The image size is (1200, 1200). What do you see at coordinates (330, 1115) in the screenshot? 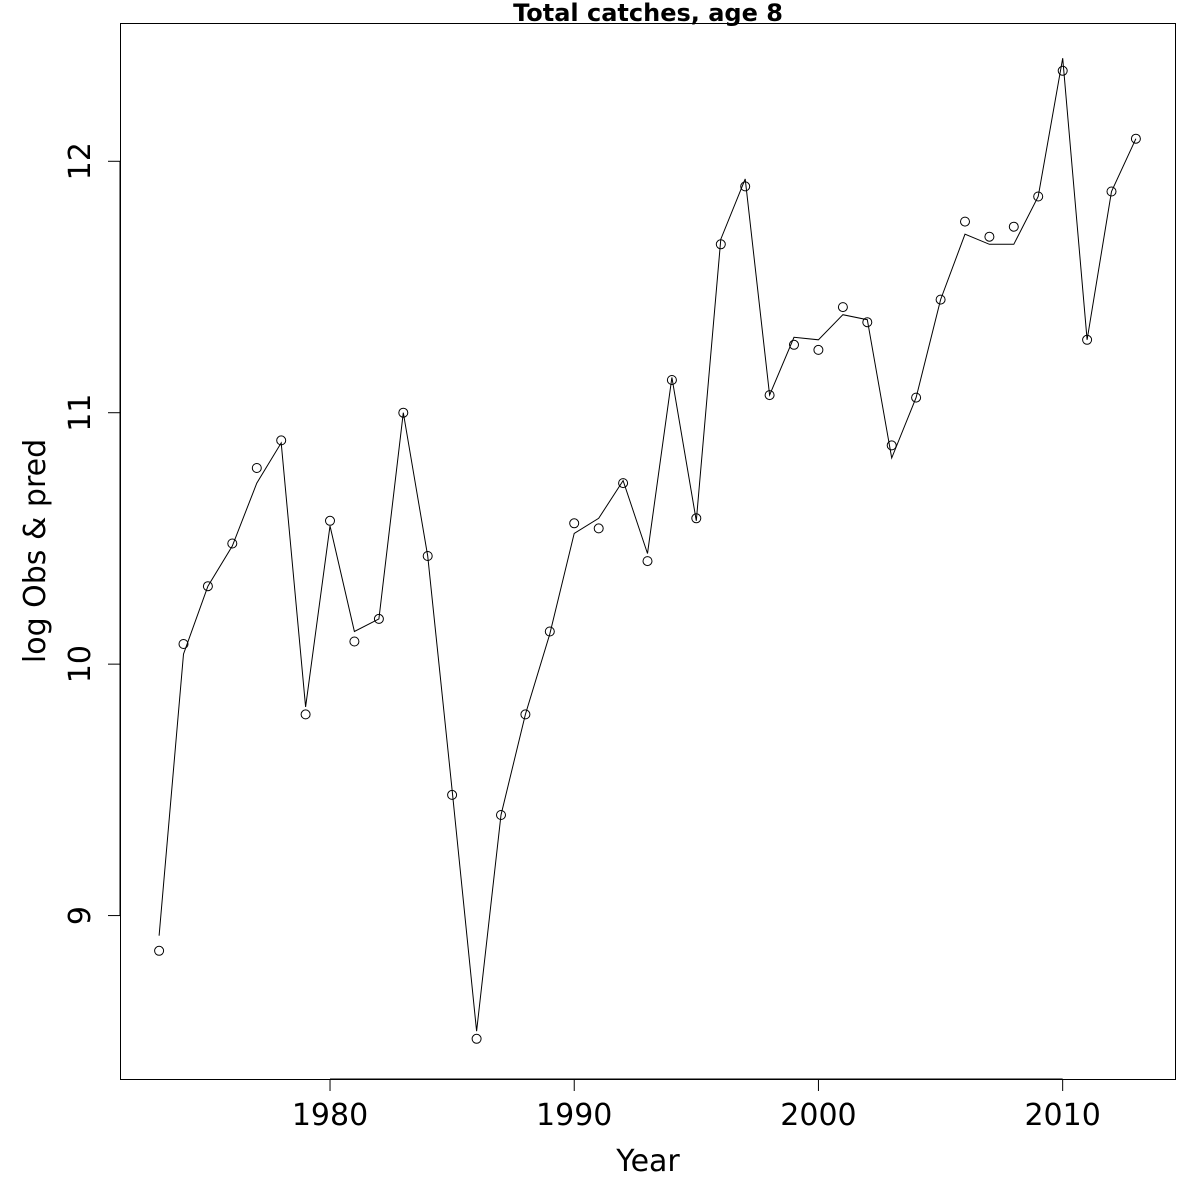
I see `x-tick-label: 1980` at bounding box center [330, 1115].